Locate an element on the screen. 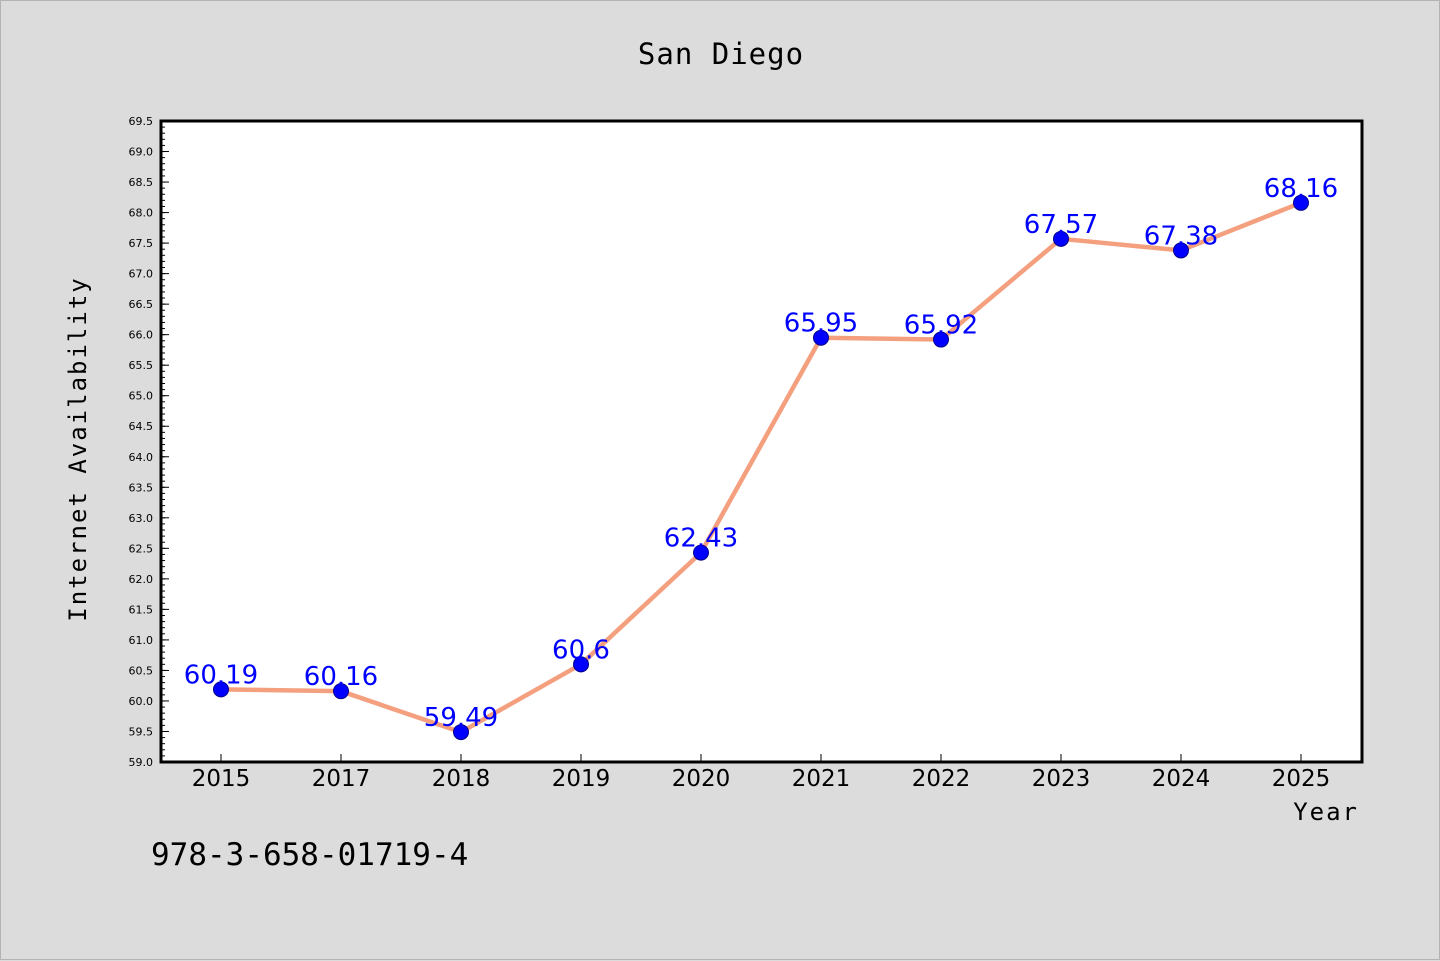 Image resolution: width=1440 pixels, height=961 pixels. x-tick-label: 2025 is located at coordinates (1301, 779).